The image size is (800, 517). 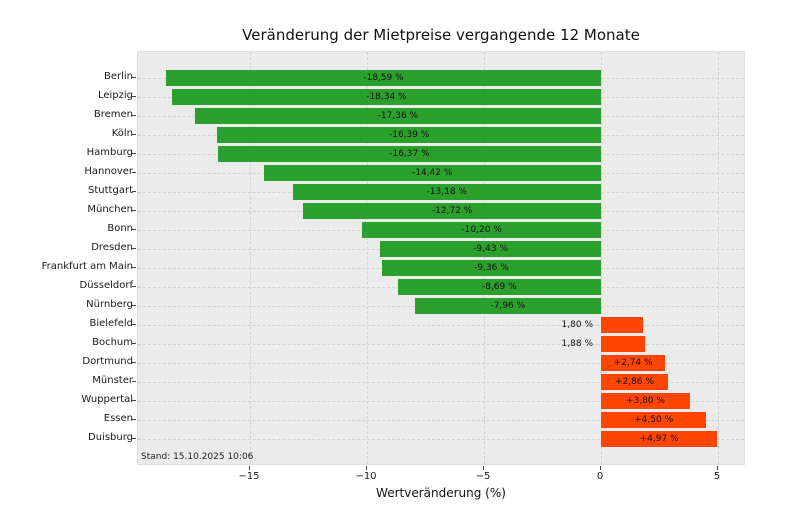 What do you see at coordinates (110, 191) in the screenshot?
I see `y-tick-label-city: Stuttgart` at bounding box center [110, 191].